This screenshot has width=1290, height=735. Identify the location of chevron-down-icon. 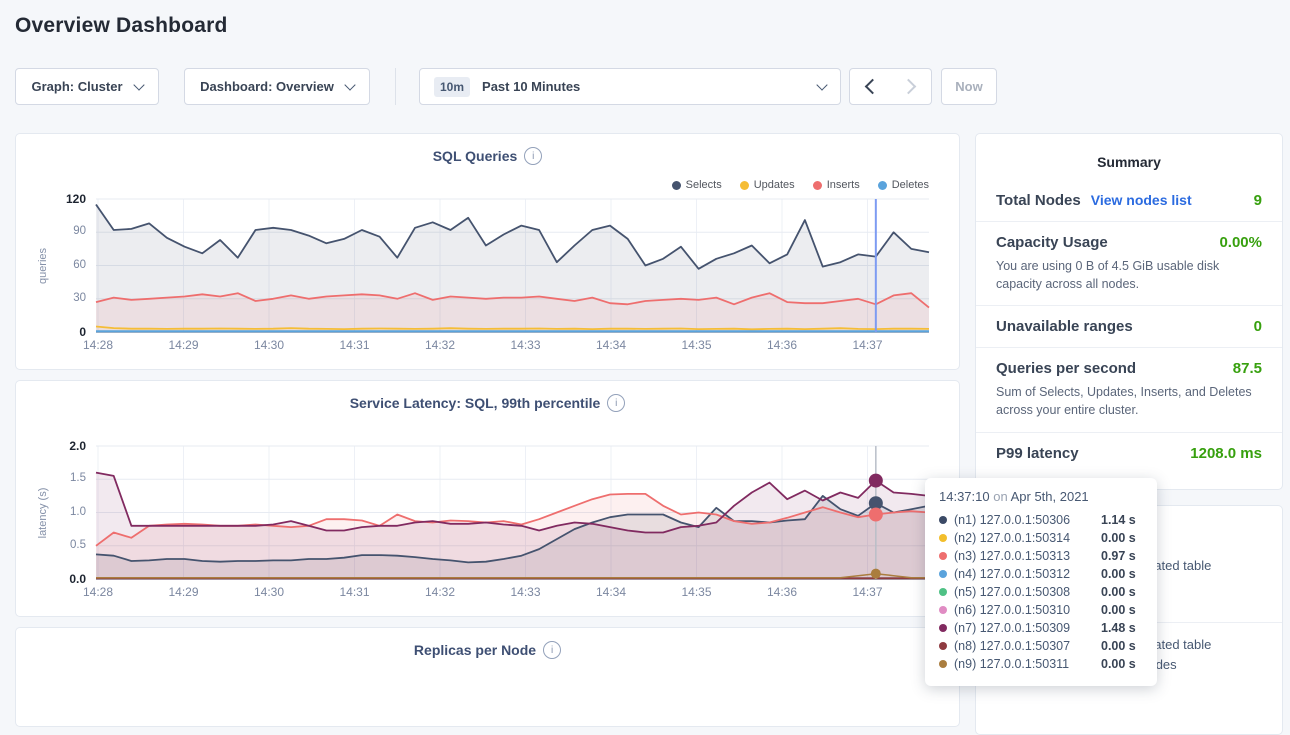
(822, 84).